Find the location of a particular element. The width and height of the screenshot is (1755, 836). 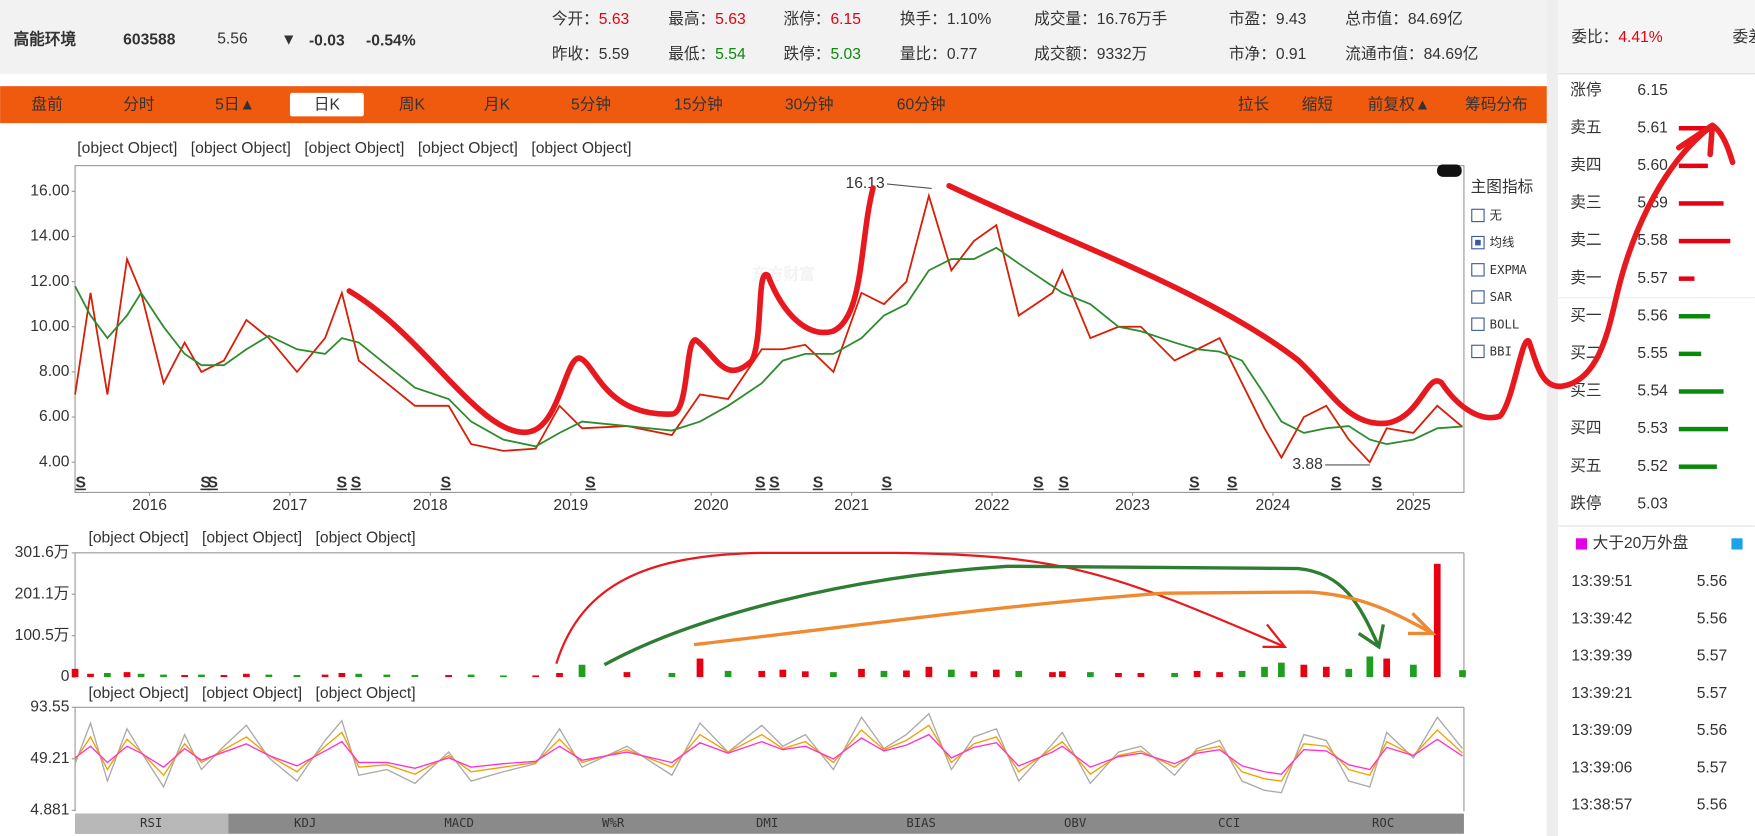

indicator-option: SAR is located at coordinates (1501, 297).